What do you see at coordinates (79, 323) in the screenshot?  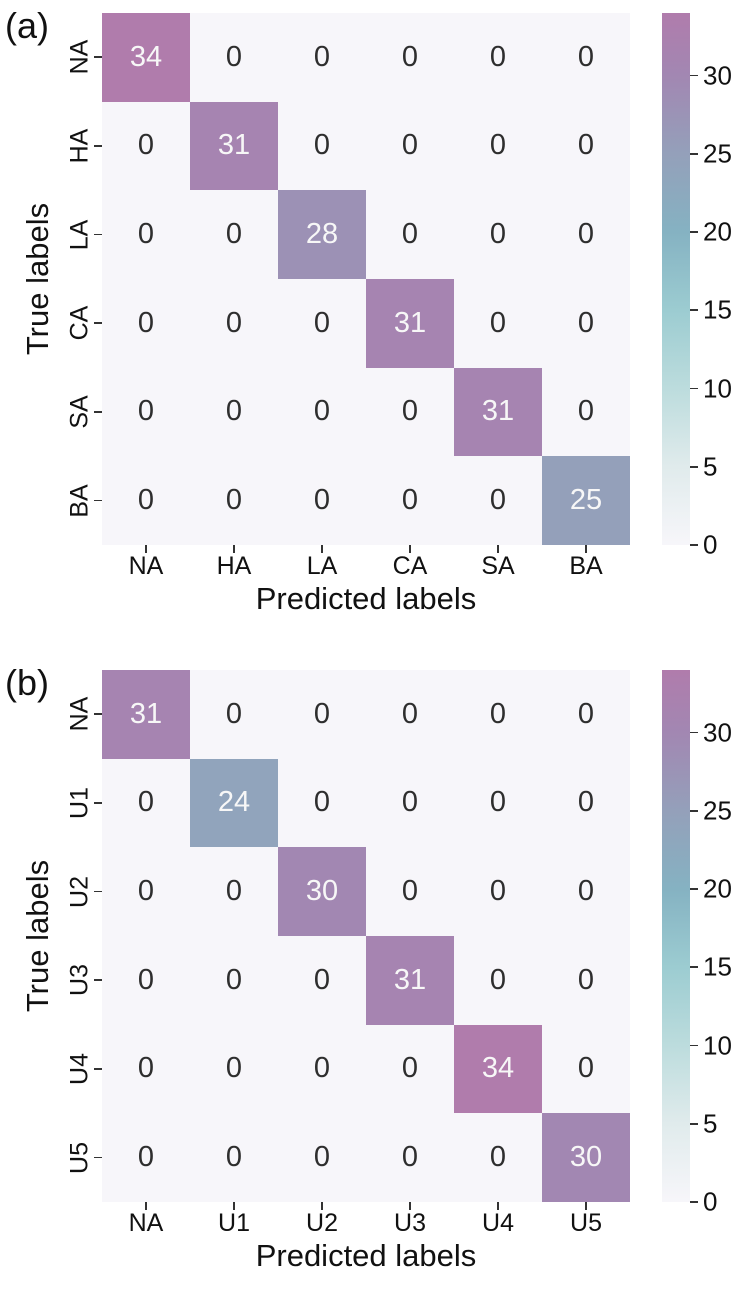 I see `y-tick-label: CA` at bounding box center [79, 323].